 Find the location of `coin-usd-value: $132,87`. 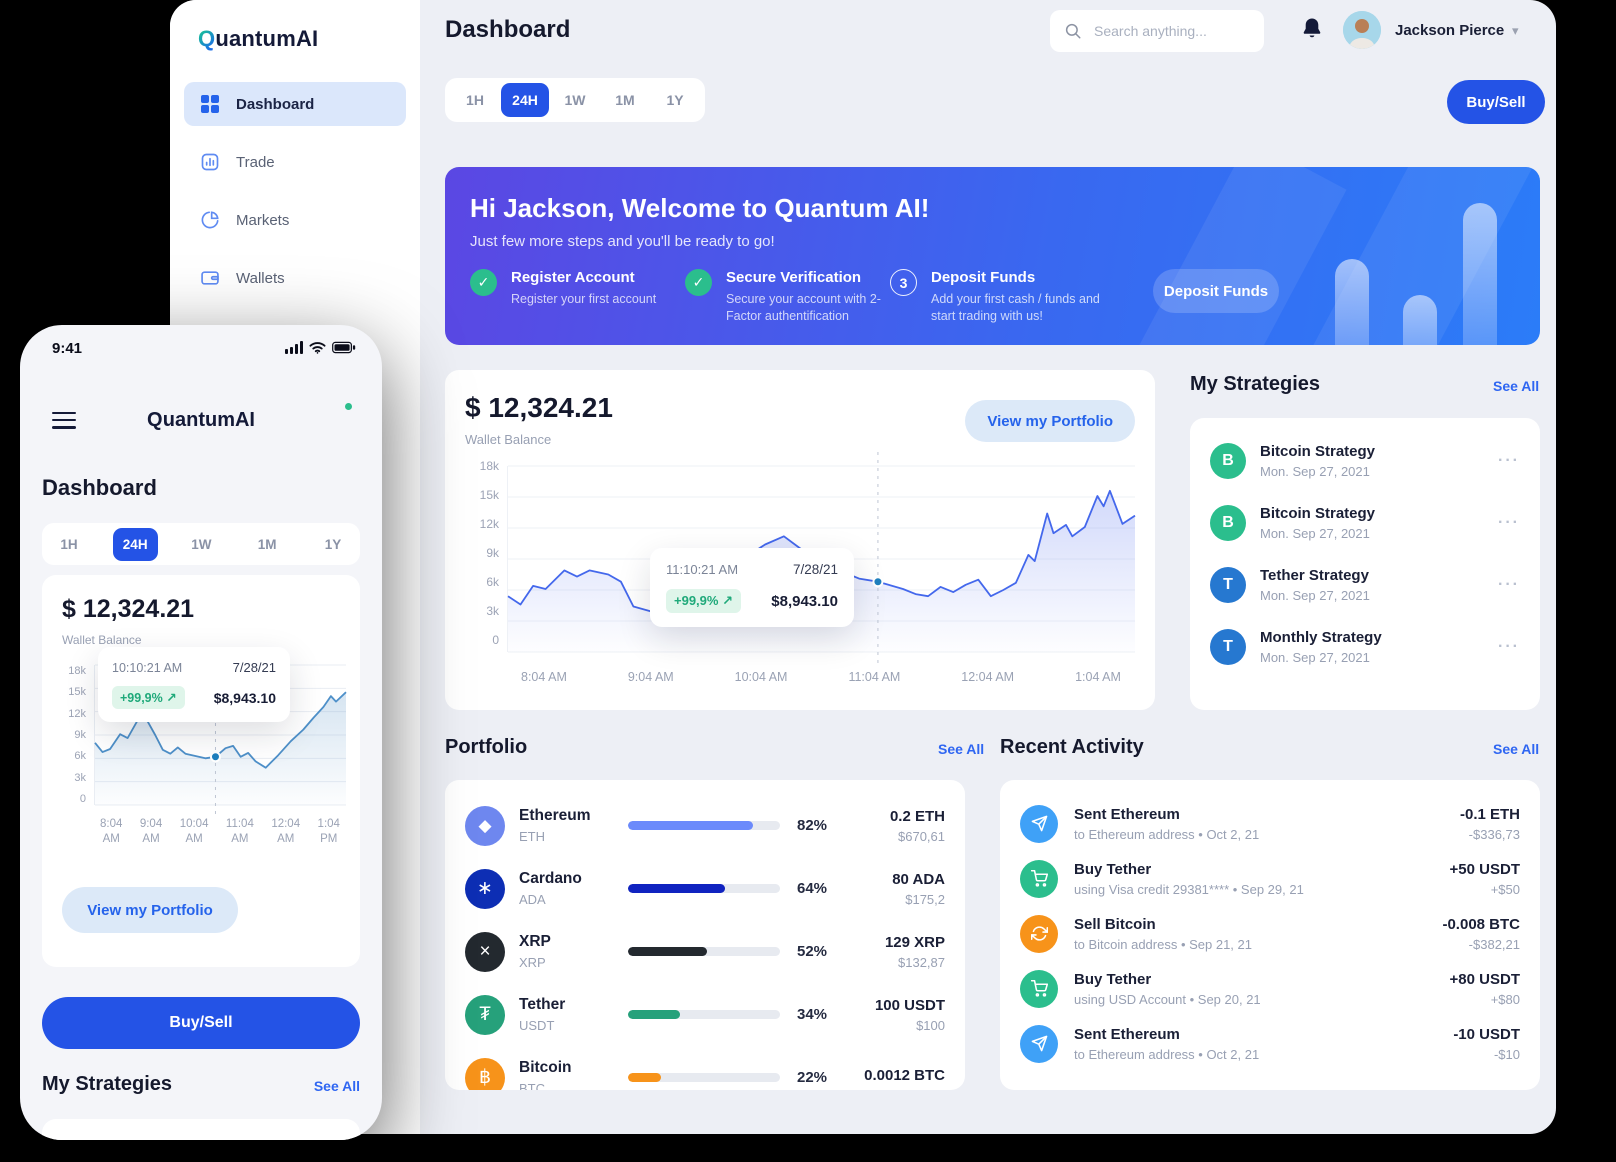

coin-usd-value: $132,87 is located at coordinates (921, 962).